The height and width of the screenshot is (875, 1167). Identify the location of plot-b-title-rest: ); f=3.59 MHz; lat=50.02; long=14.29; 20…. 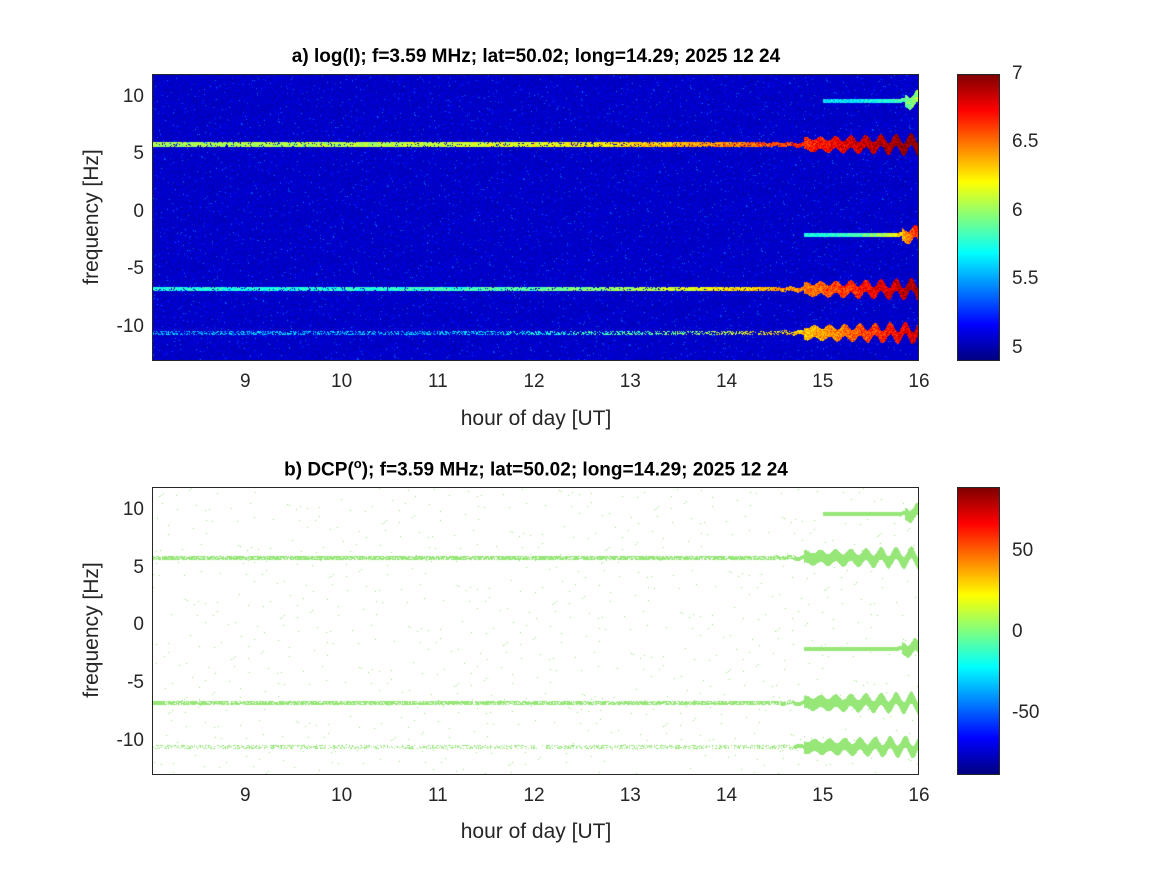
(574, 470).